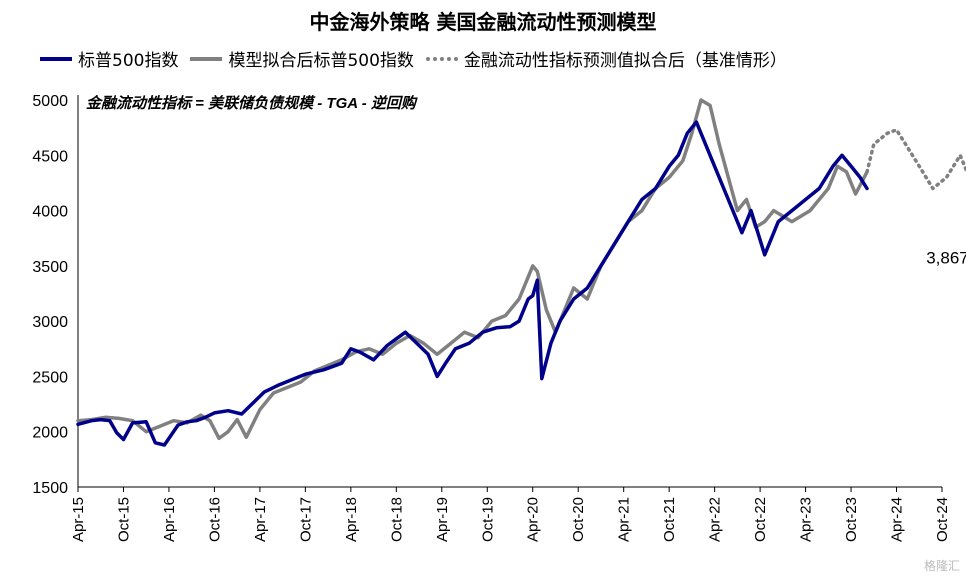 The image size is (966, 578). I want to click on legend-item-sp500: 标普500指数, so click(109, 58).